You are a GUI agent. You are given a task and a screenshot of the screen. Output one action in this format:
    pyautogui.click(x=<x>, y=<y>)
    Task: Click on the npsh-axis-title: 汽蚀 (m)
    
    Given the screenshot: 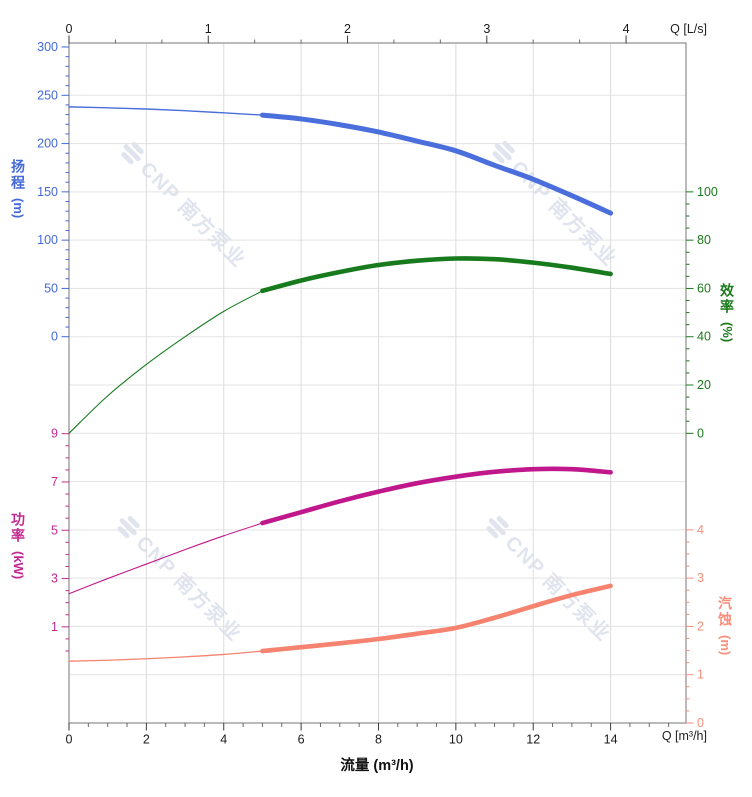 What is the action you would take?
    pyautogui.click(x=725, y=626)
    